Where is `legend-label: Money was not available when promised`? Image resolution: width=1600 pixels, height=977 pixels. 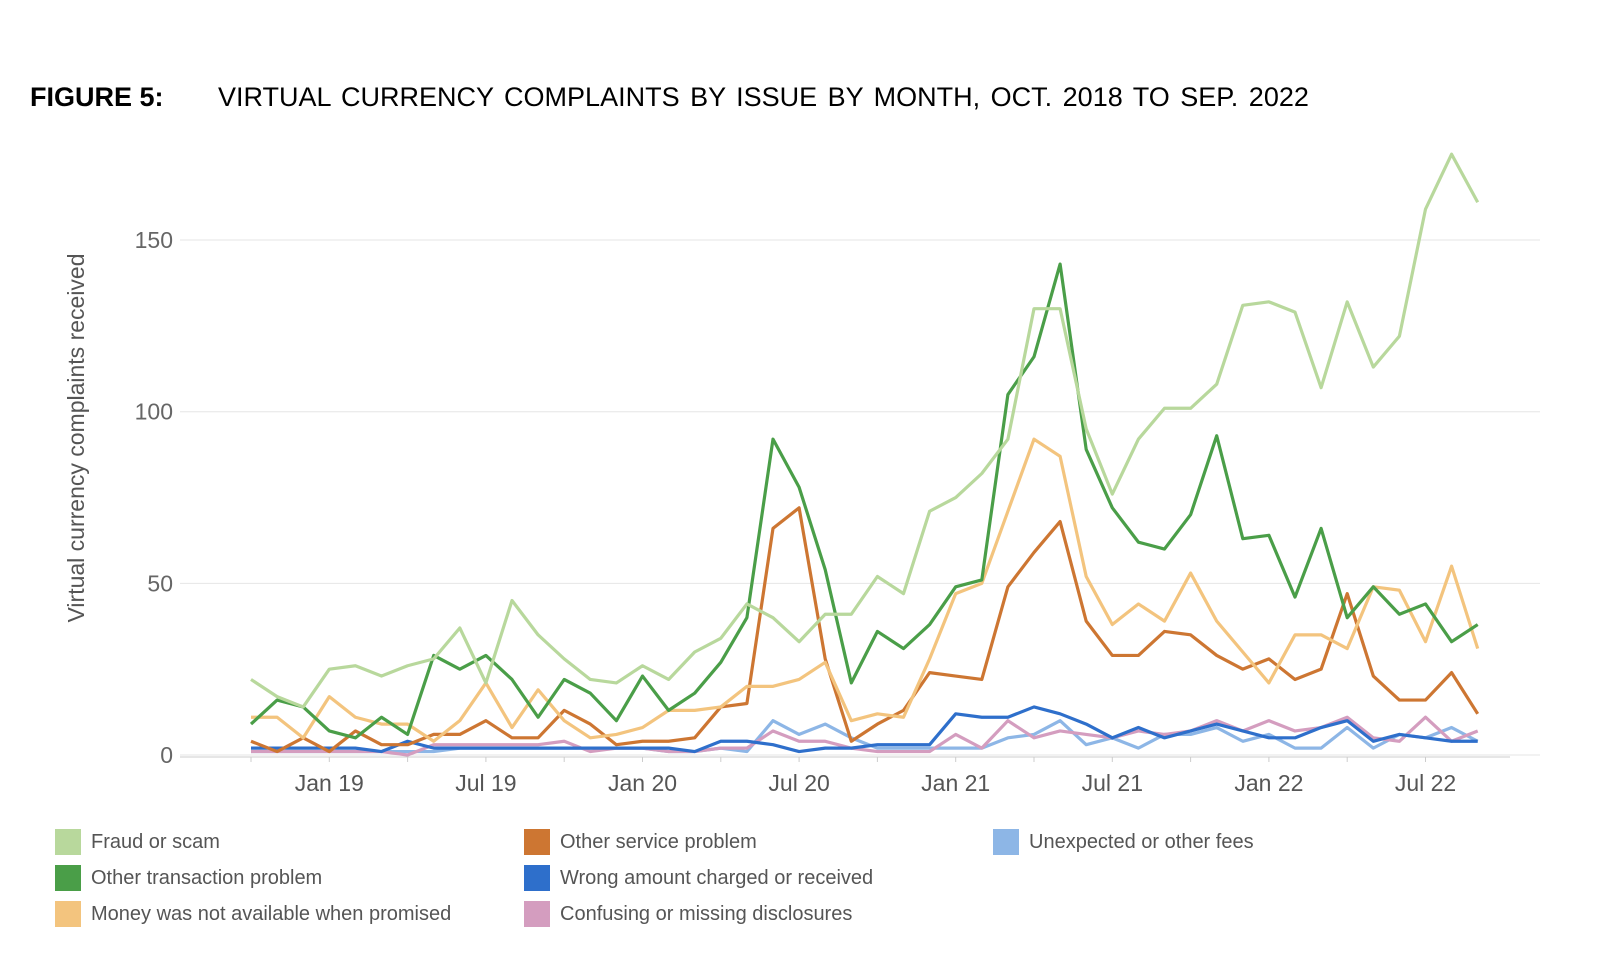
legend-label: Money was not available when promised is located at coordinates (271, 913).